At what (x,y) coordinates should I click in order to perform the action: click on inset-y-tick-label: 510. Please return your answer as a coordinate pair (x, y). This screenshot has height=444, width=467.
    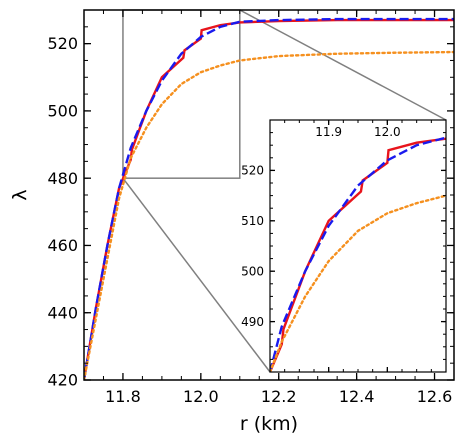
    Looking at the image, I should click on (252, 221).